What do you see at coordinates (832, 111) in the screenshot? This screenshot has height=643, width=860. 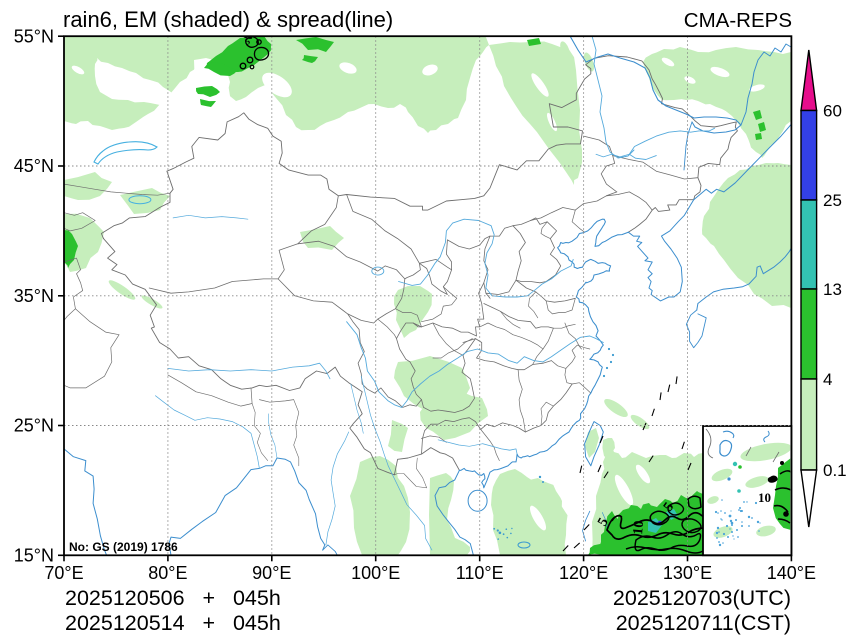 I see `svg-text: 60` at bounding box center [832, 111].